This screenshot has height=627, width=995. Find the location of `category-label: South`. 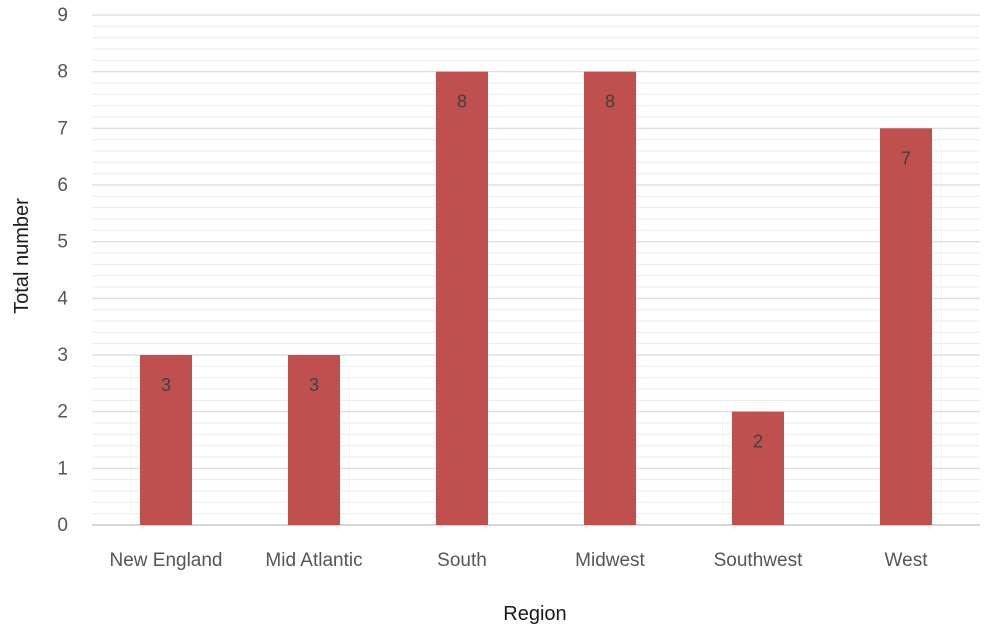

category-label: South is located at coordinates (462, 560).